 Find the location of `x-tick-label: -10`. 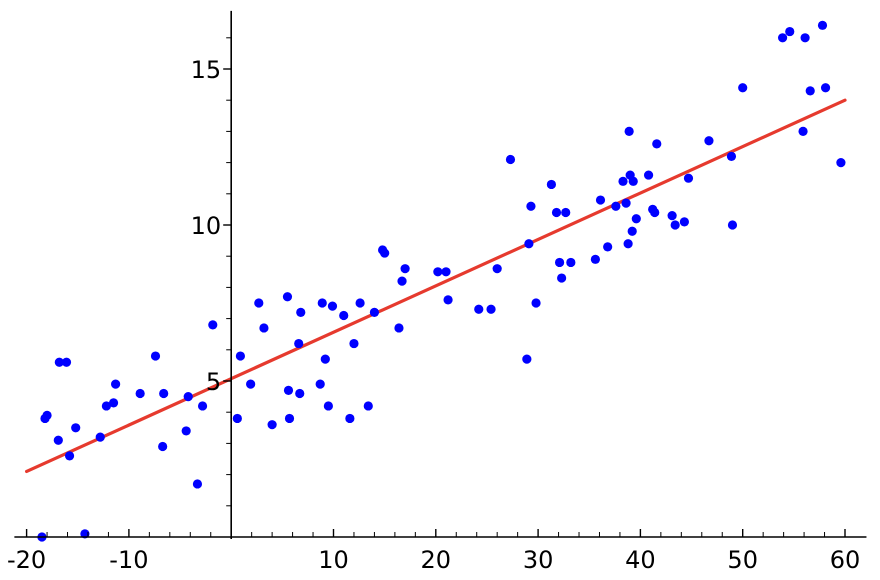

x-tick-label: -10 is located at coordinates (128, 560).